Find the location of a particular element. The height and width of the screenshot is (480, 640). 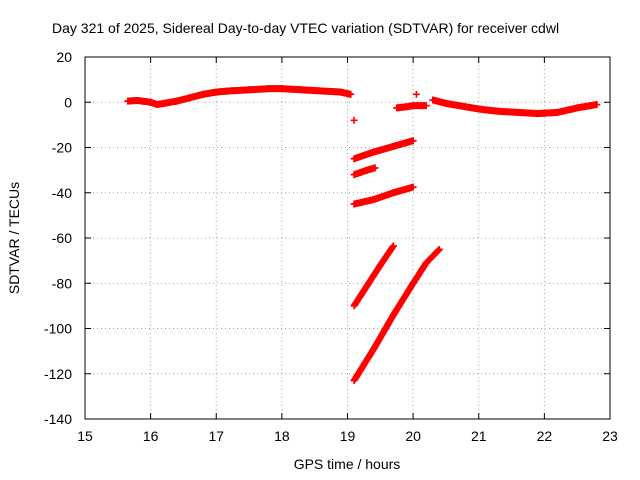

x-tick-label: 17 is located at coordinates (216, 436).